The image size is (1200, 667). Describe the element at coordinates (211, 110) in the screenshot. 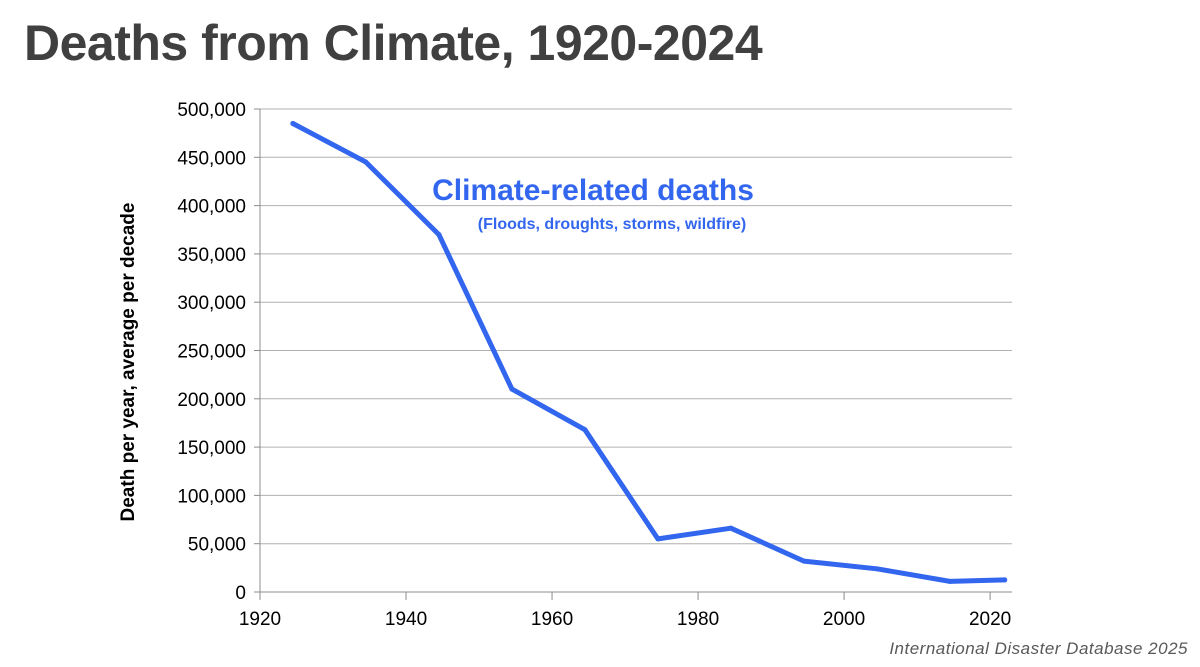

I see `y-tick-label: 500,000` at that location.